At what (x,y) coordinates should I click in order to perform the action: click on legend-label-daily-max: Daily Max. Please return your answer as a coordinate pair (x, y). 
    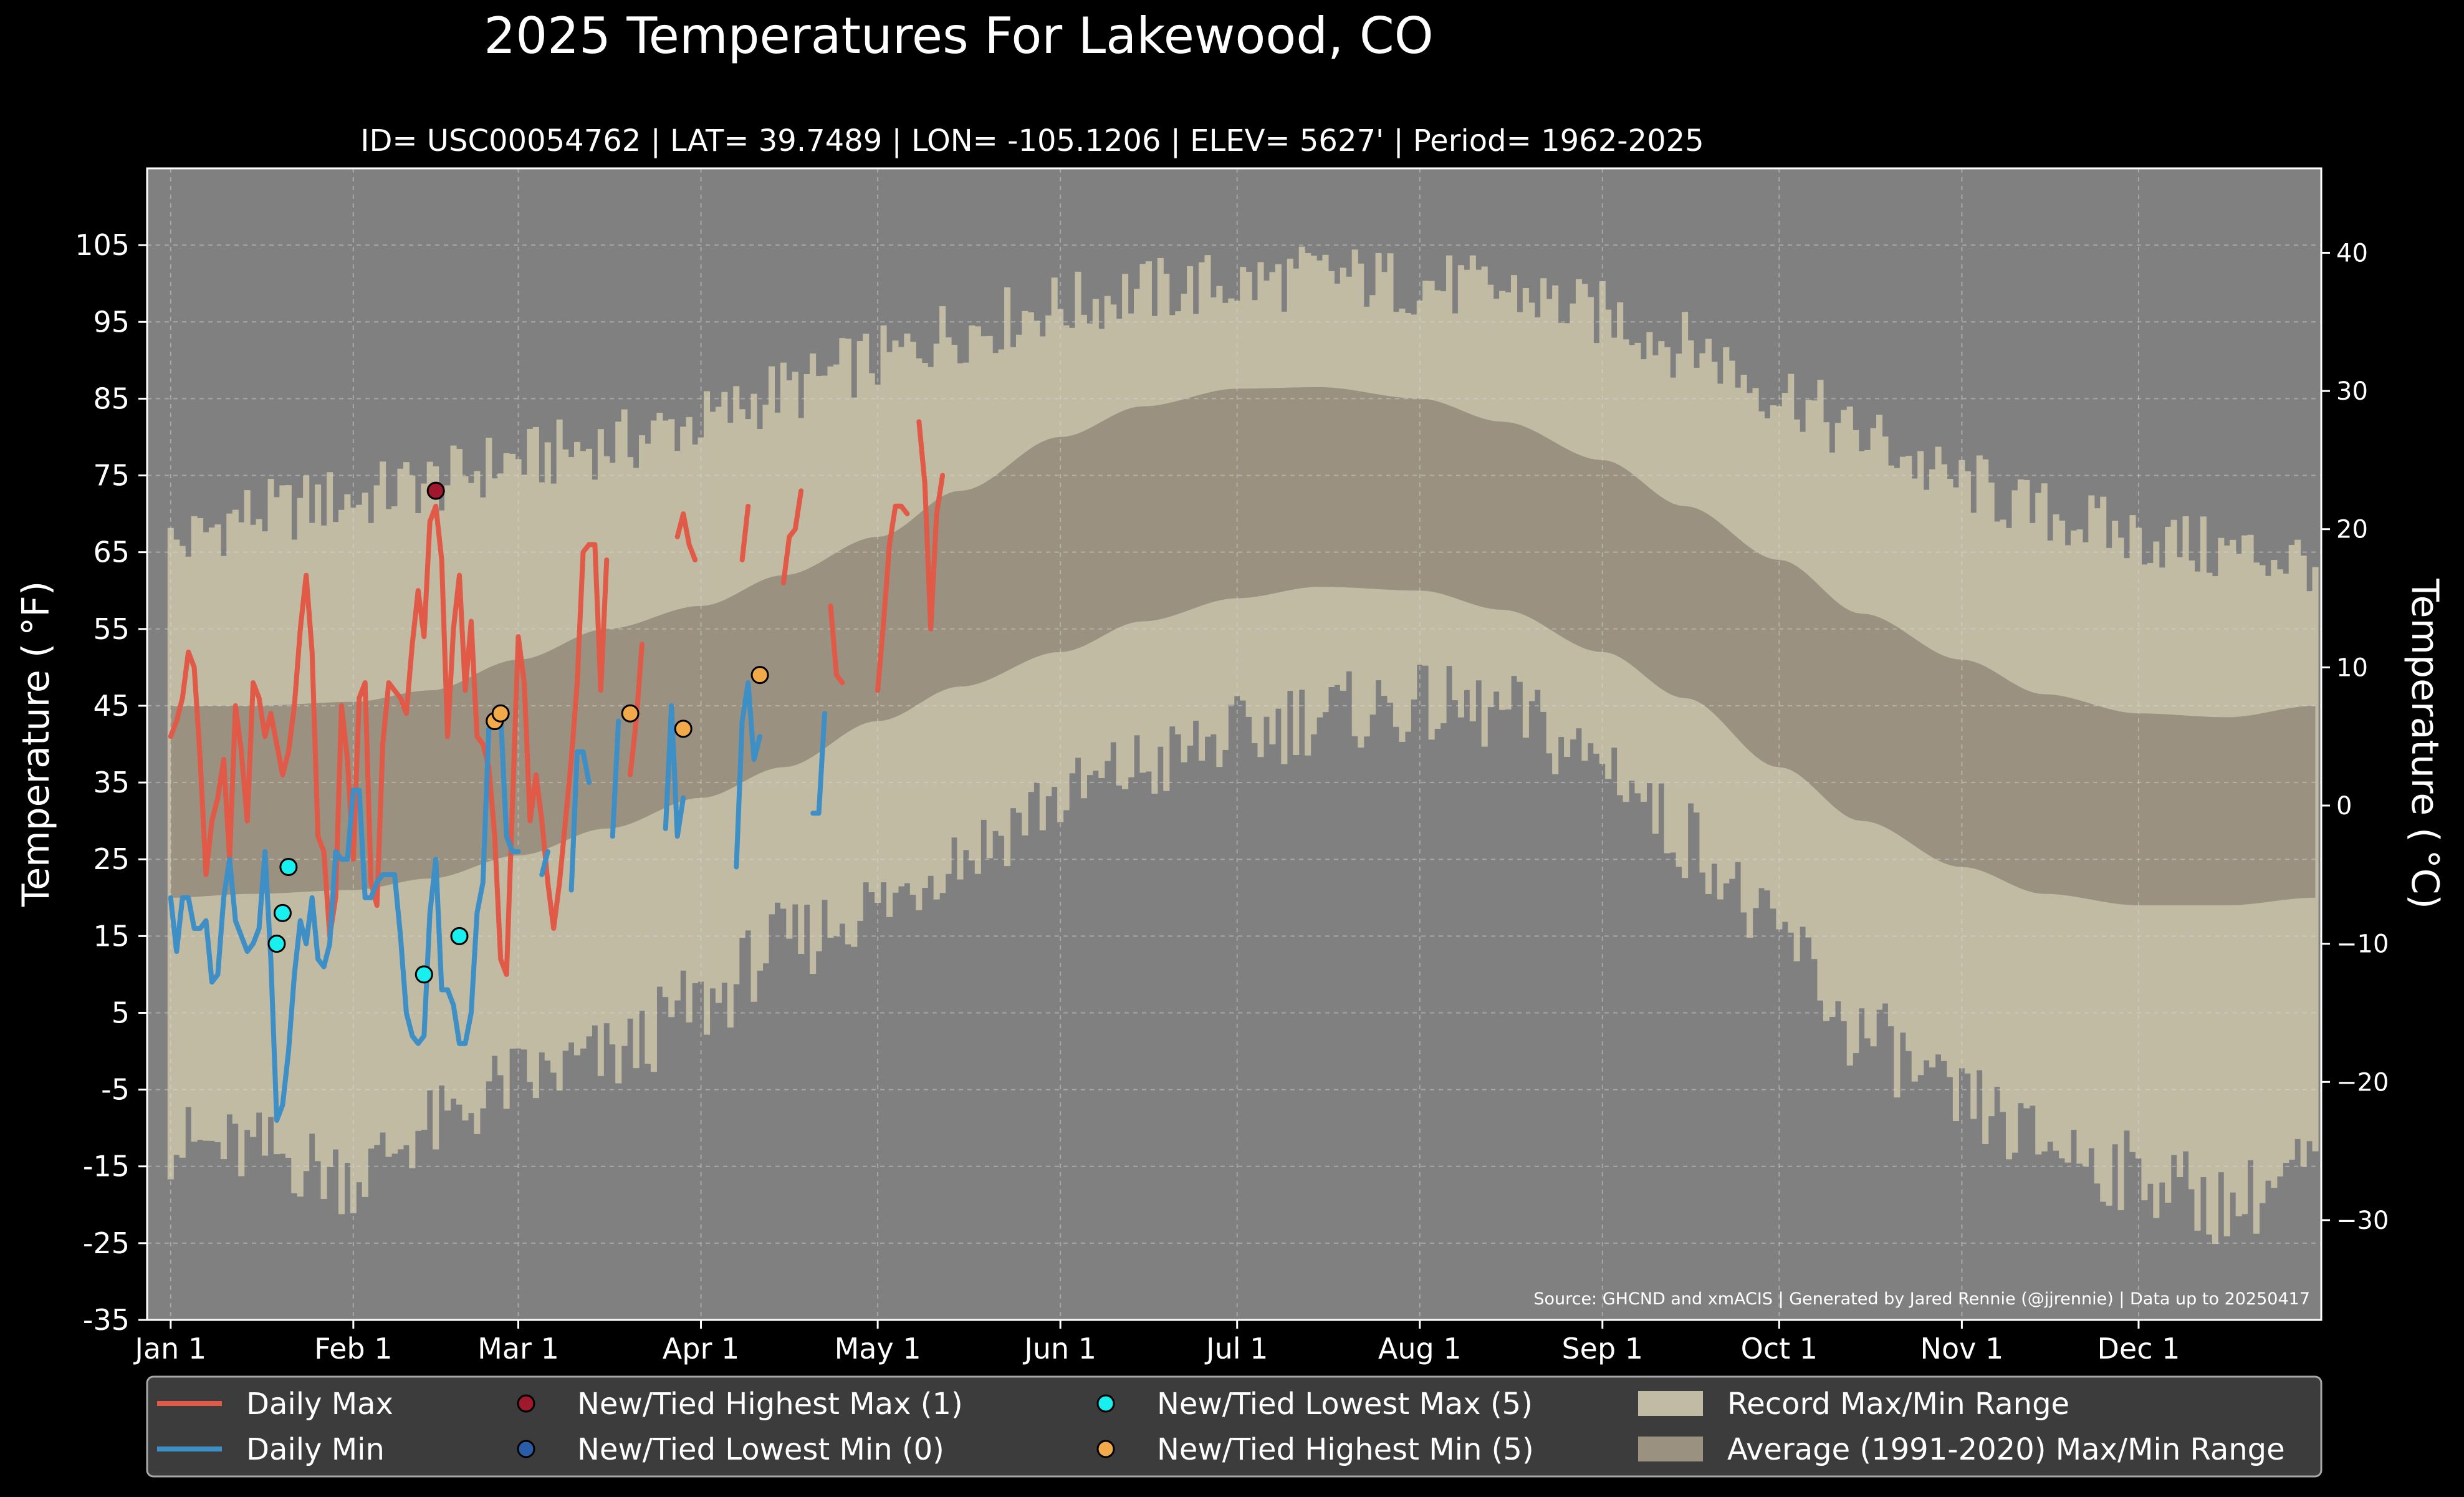
    Looking at the image, I should click on (319, 1404).